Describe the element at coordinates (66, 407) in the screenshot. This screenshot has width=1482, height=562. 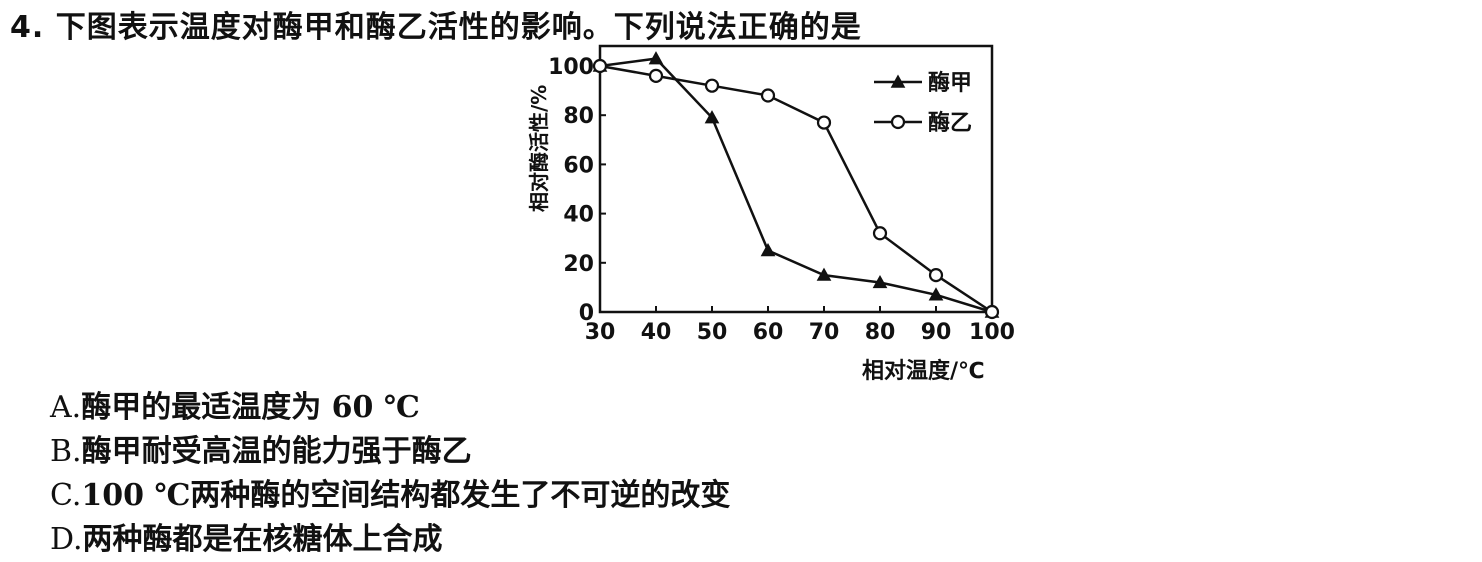
I see `option-a-key: A.` at that location.